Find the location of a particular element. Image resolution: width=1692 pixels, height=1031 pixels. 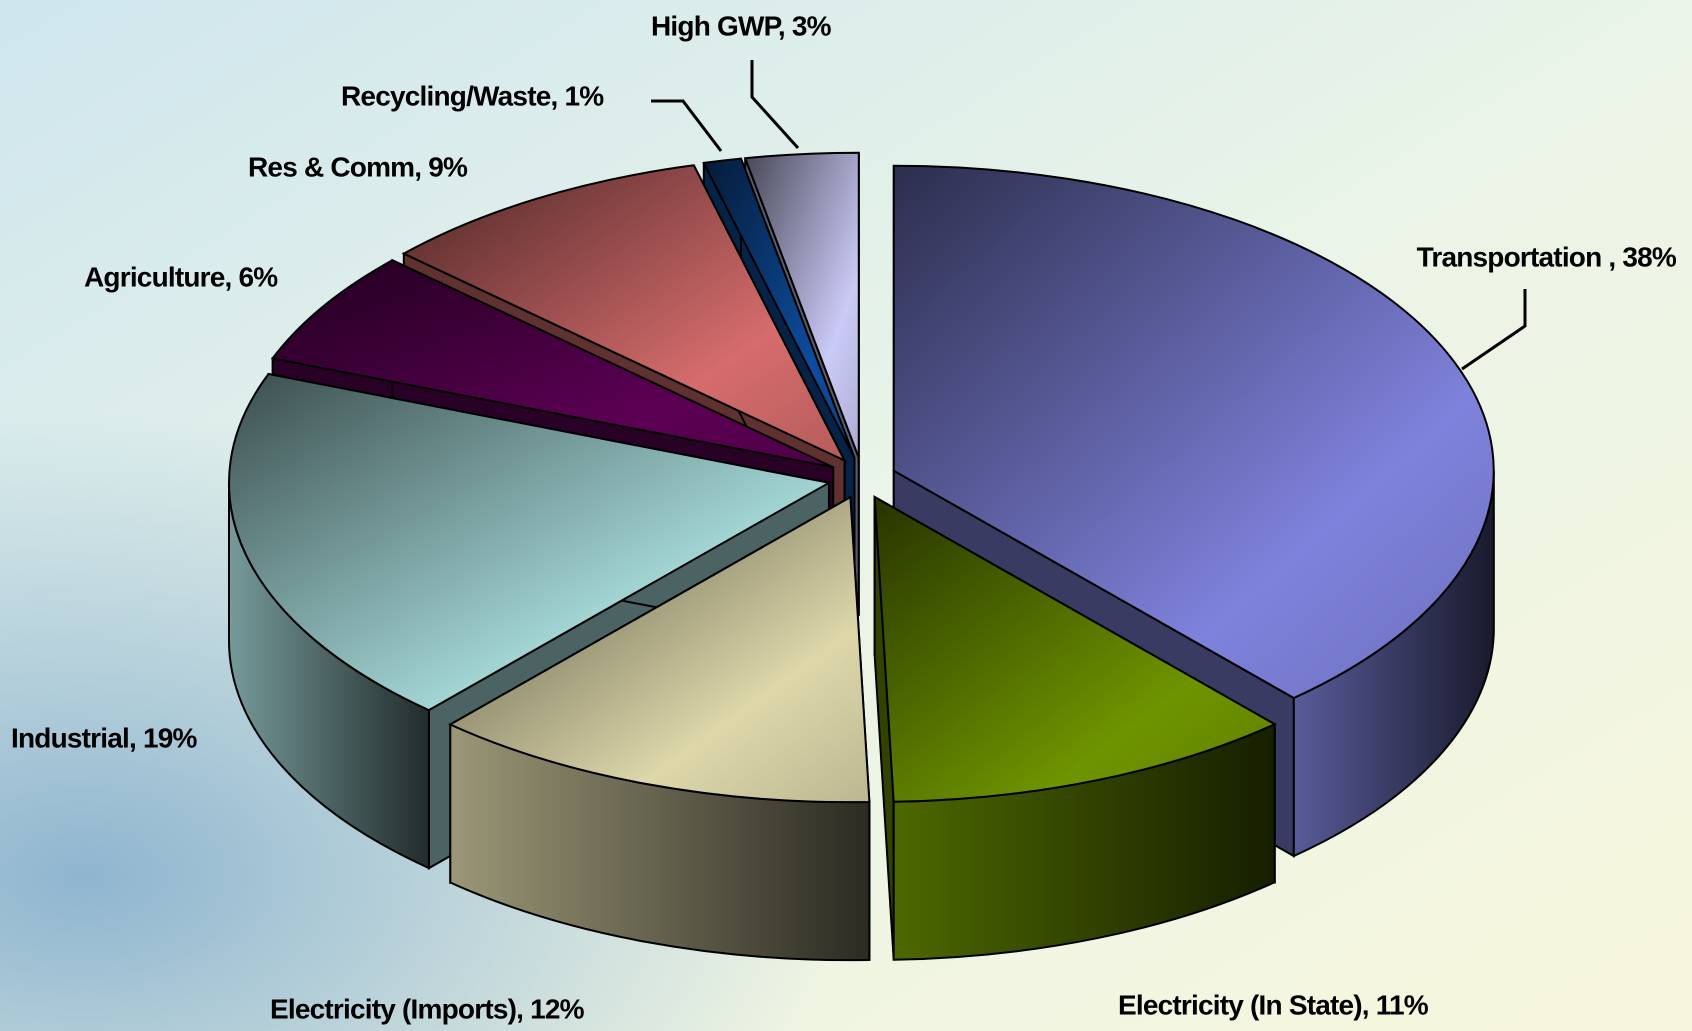

data-label: Transportation , 38% is located at coordinates (1547, 256).